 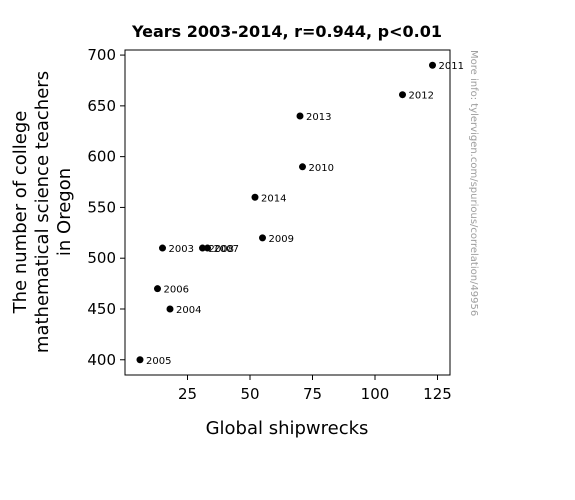 I want to click on data-point-label: 2008, so click(x=221, y=249).